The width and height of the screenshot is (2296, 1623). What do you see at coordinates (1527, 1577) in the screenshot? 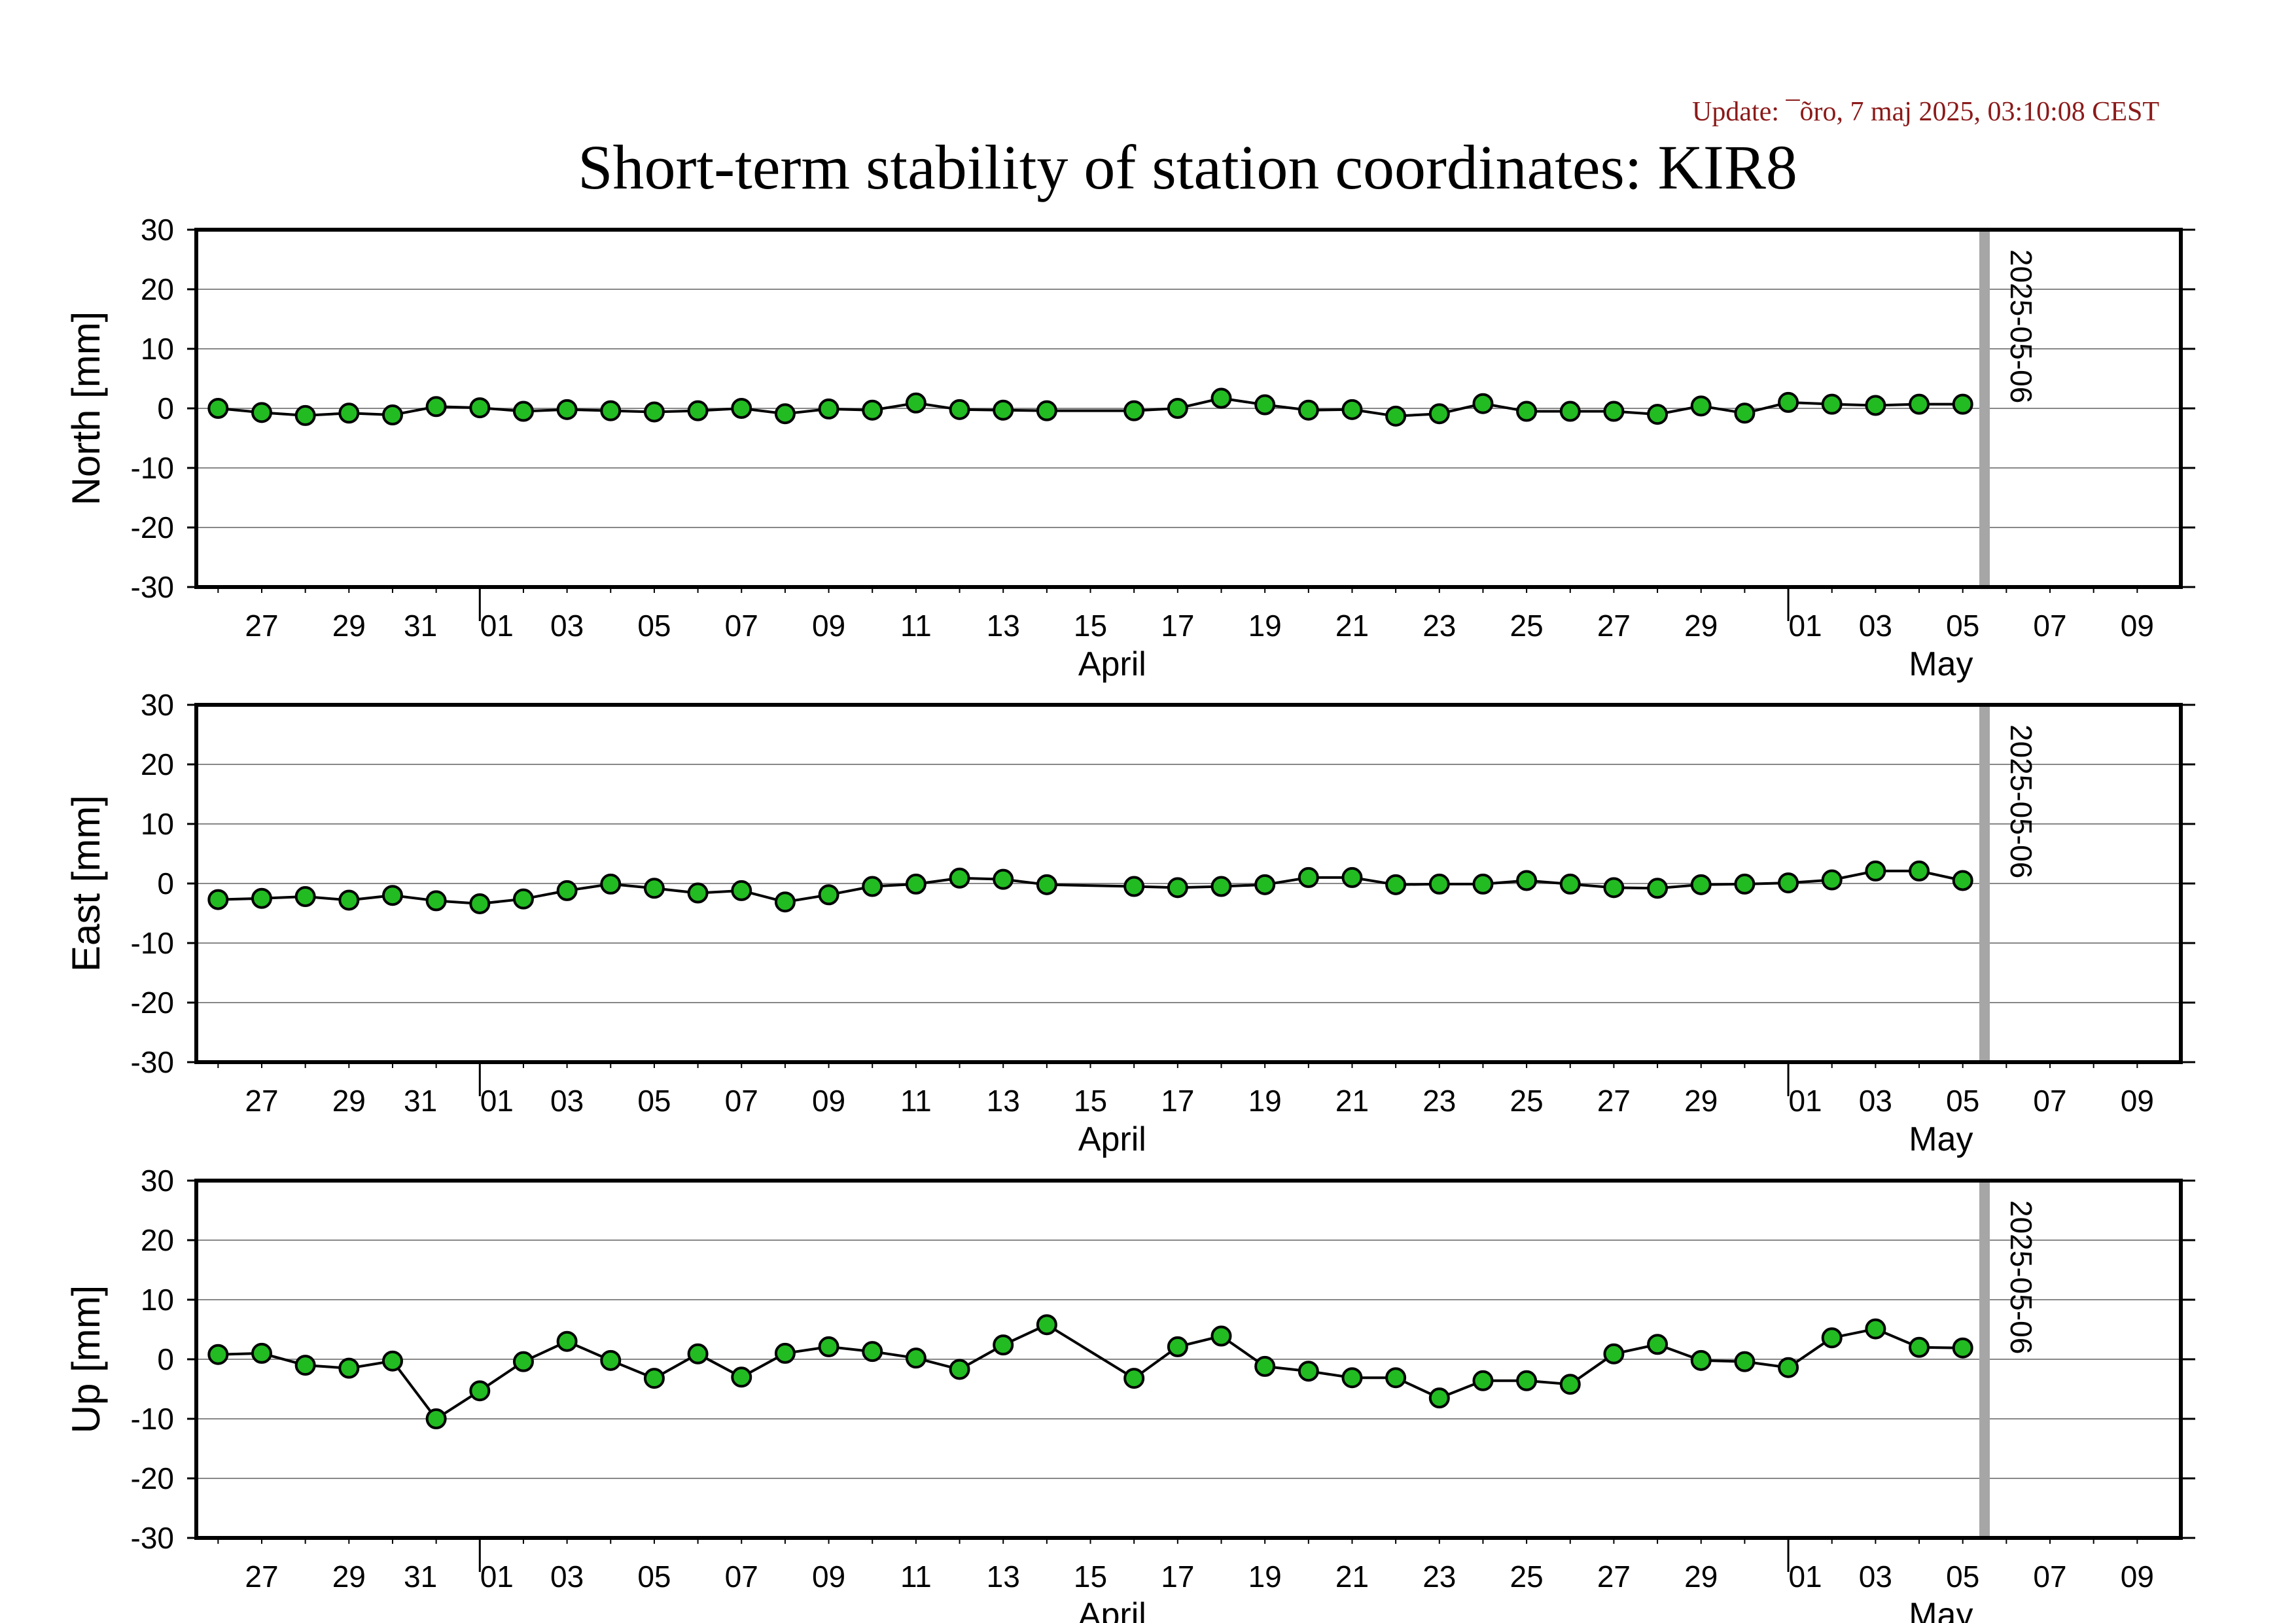
I see `x-tick-label: 25` at bounding box center [1527, 1577].